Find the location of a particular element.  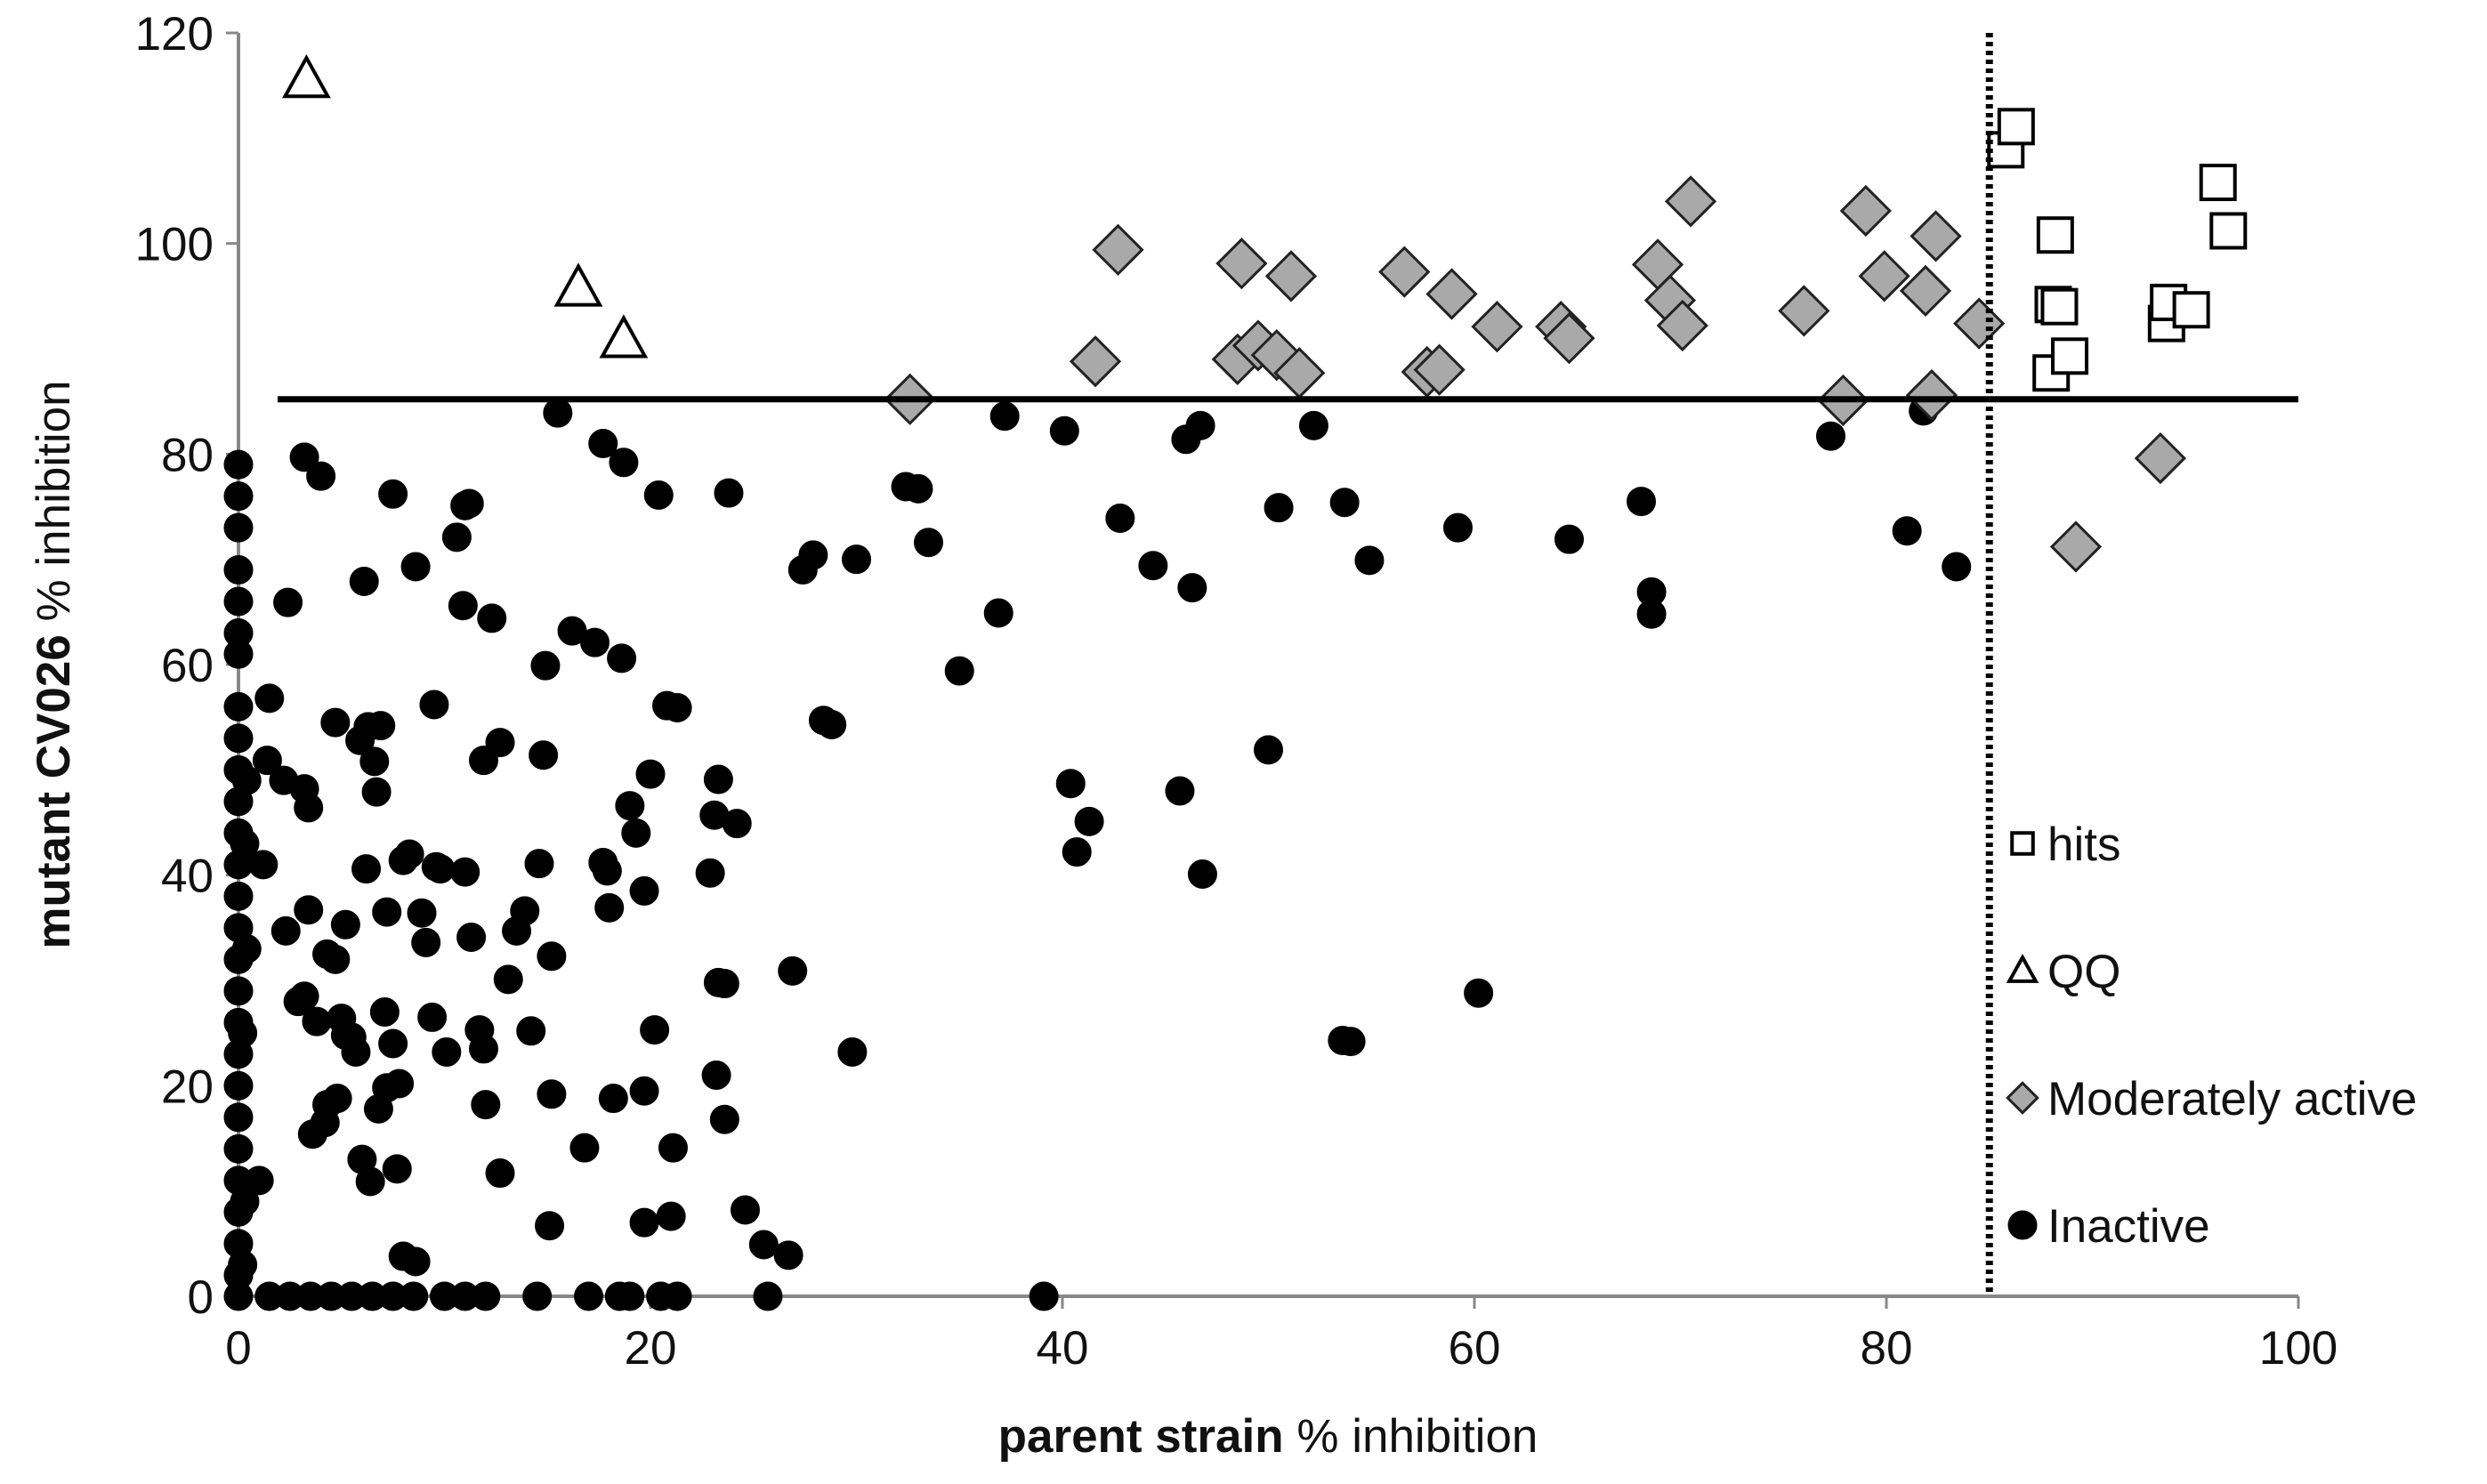

y-tick-label: 80 is located at coordinates (187, 455).